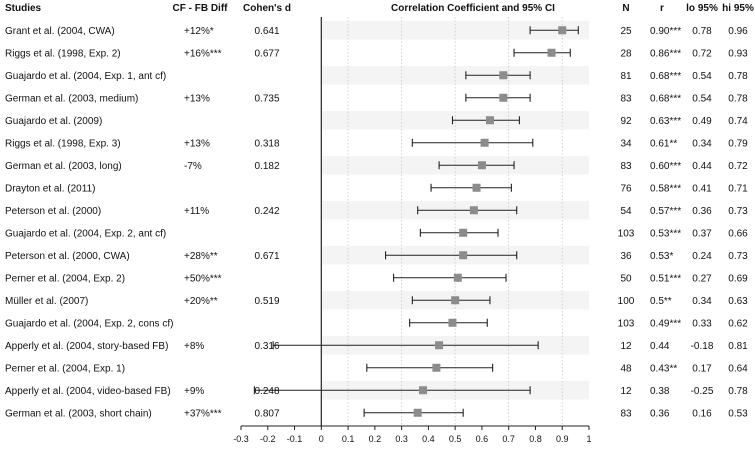 Image resolution: width=755 pixels, height=467 pixels. Describe the element at coordinates (665, 166) in the screenshot. I see `r-value: 0.60***` at that location.